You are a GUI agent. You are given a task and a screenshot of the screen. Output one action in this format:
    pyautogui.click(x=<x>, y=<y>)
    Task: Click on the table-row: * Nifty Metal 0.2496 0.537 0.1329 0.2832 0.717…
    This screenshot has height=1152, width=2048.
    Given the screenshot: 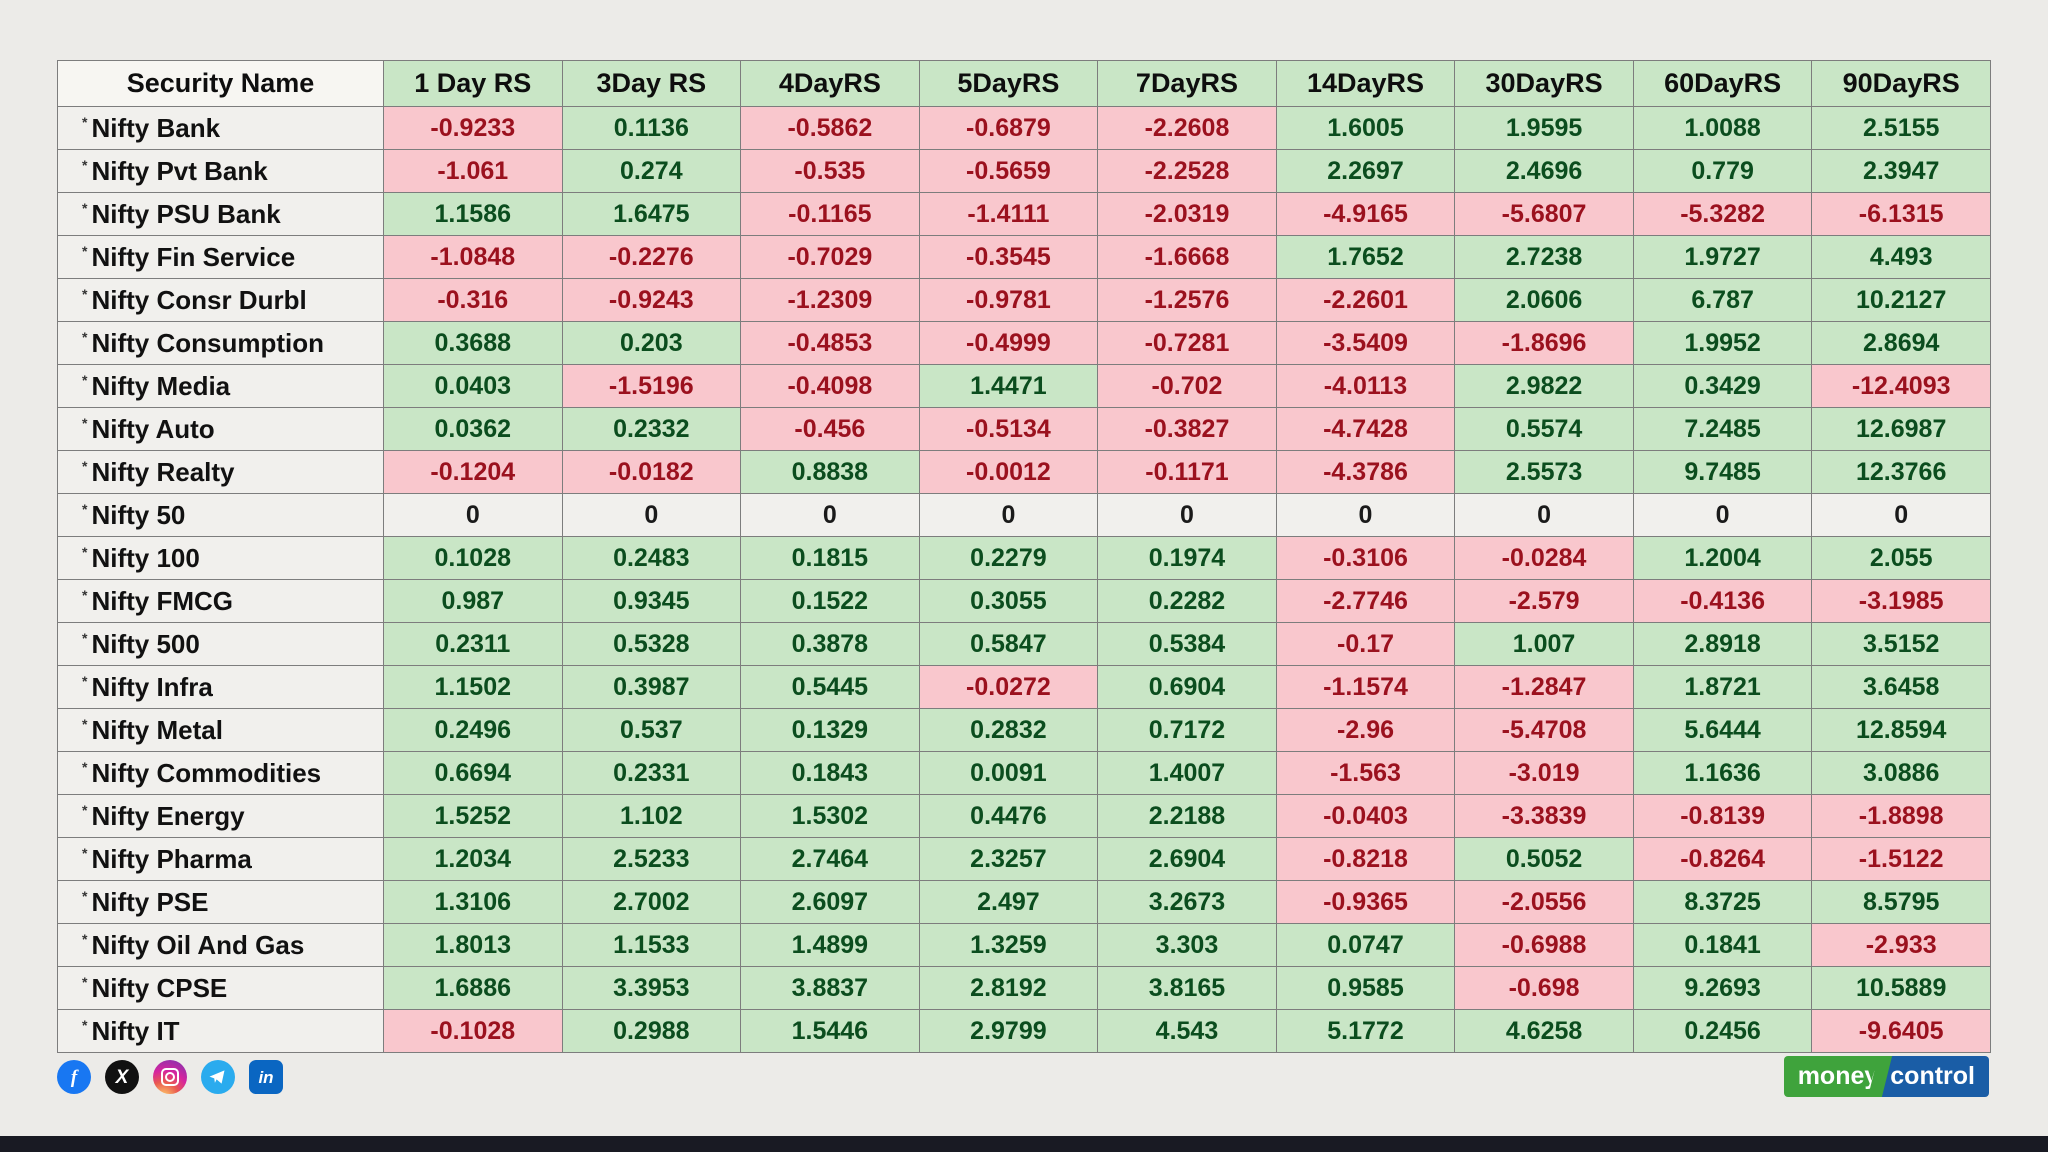 What is the action you would take?
    pyautogui.click(x=1024, y=730)
    